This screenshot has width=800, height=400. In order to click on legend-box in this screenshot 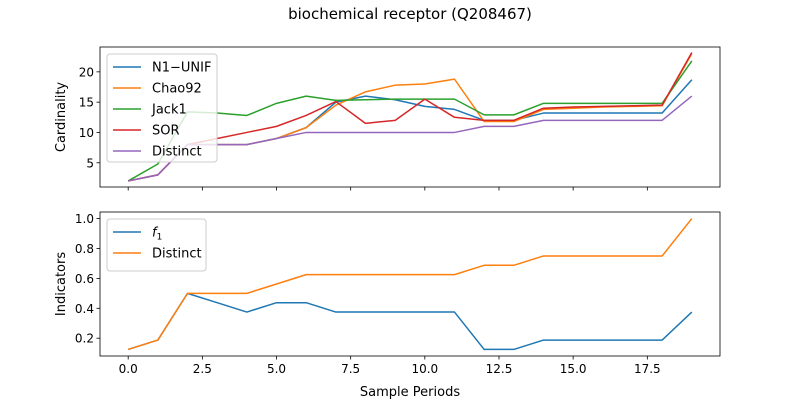, I will do `click(162, 108)`.